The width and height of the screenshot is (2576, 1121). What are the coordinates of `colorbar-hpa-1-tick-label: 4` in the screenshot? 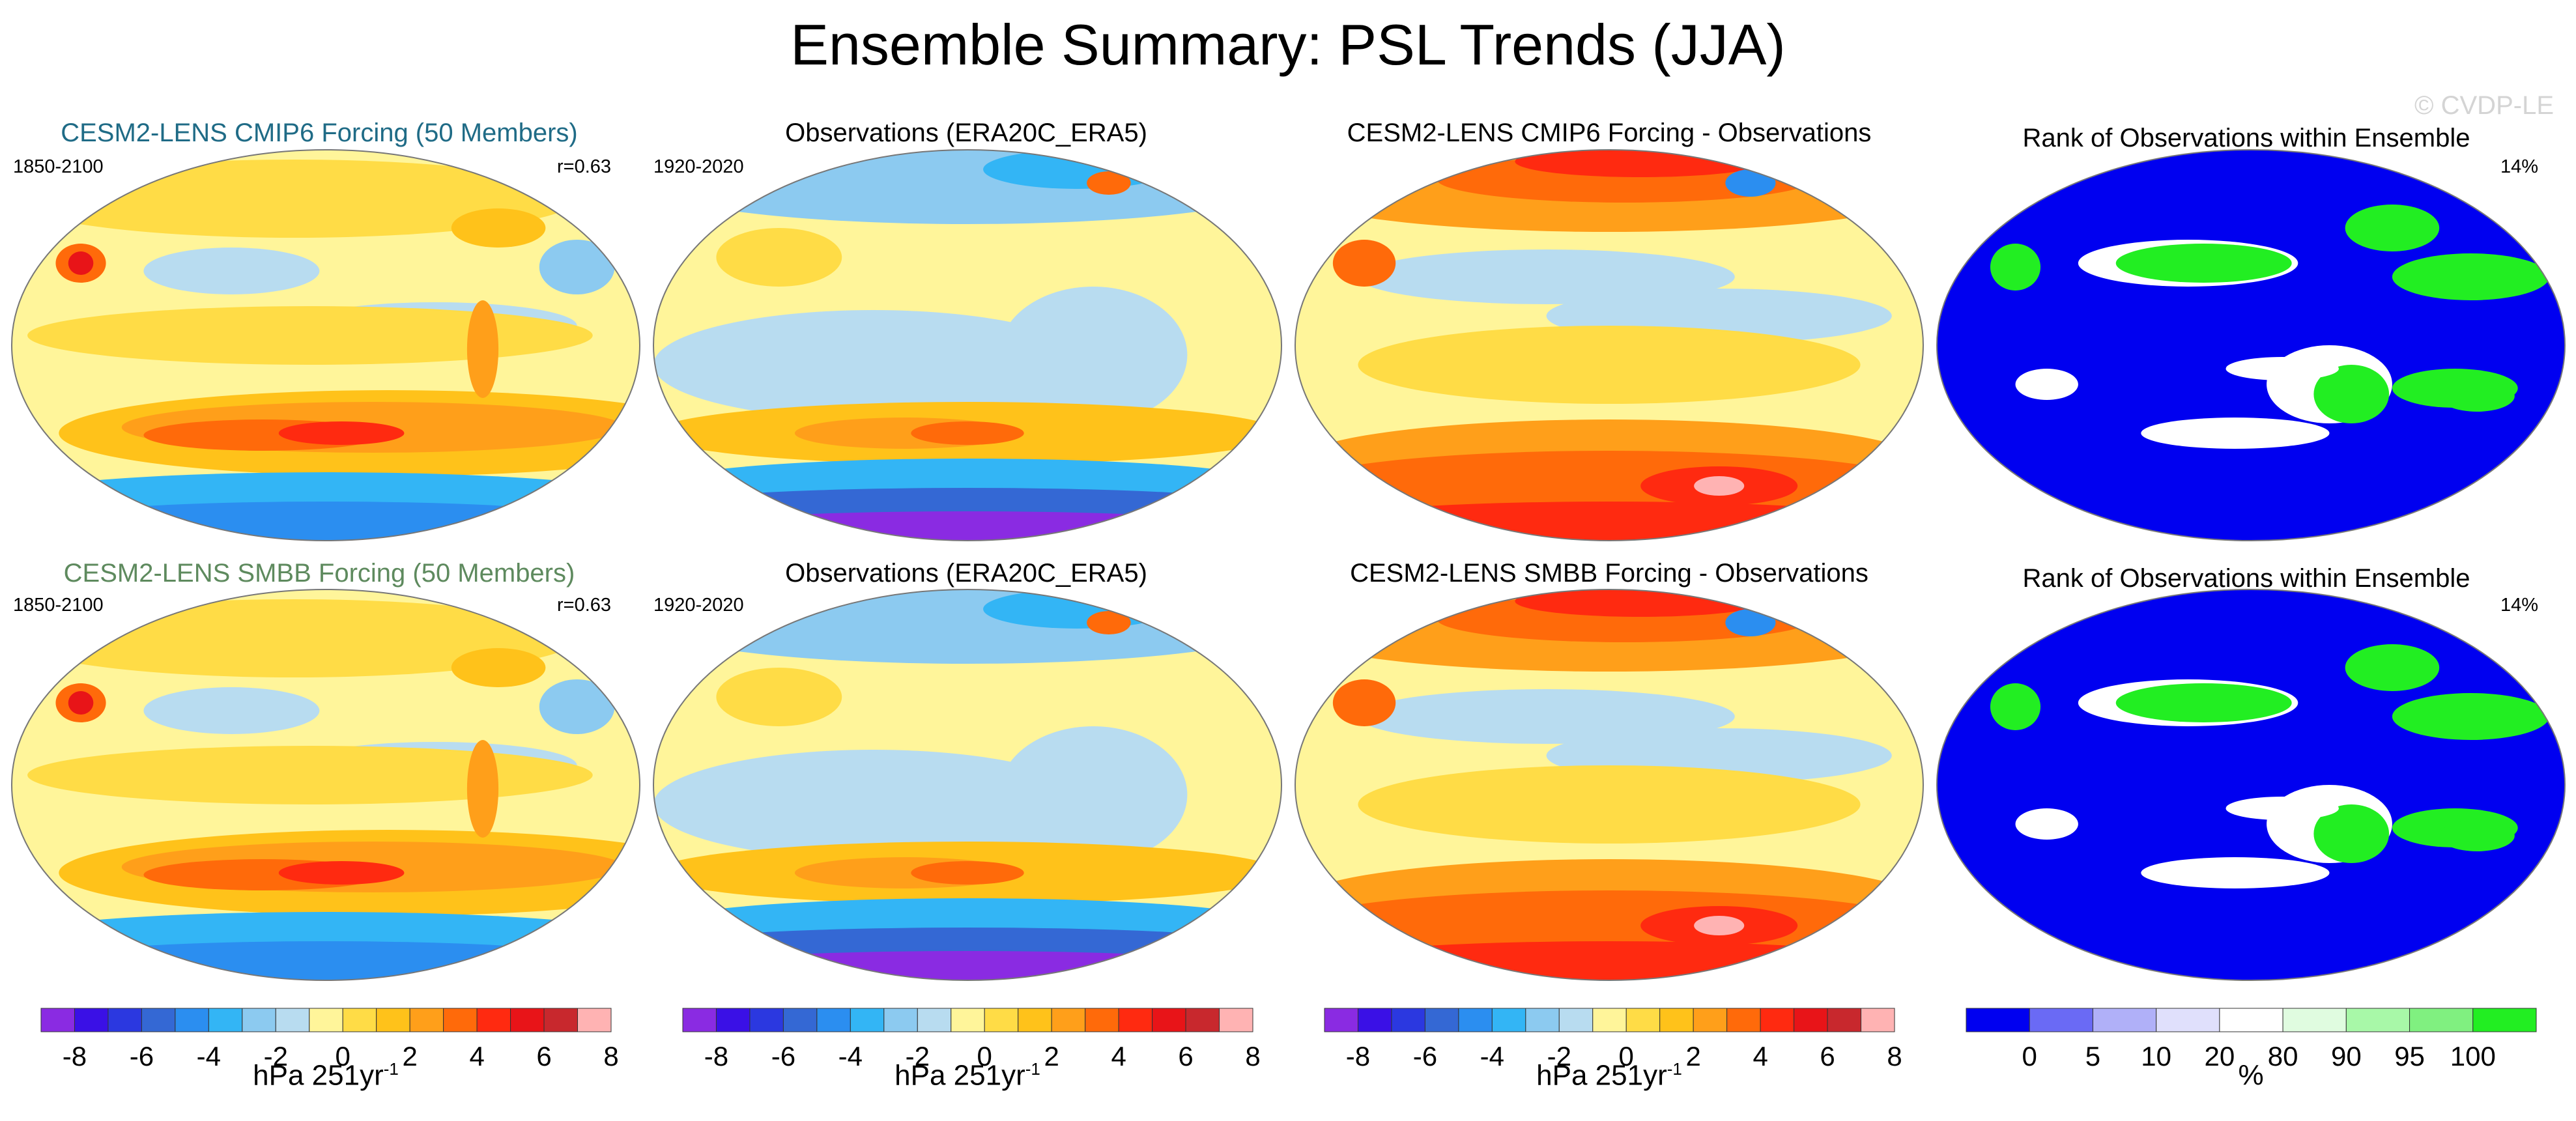 It's located at (476, 1056).